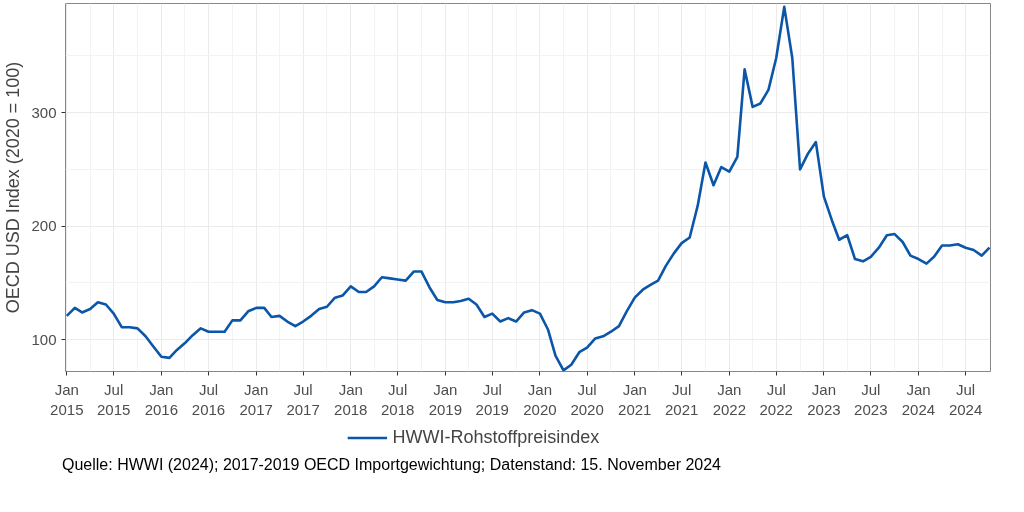 The width and height of the screenshot is (1024, 512). Describe the element at coordinates (44, 226) in the screenshot. I see `y-tick-label: 200` at that location.